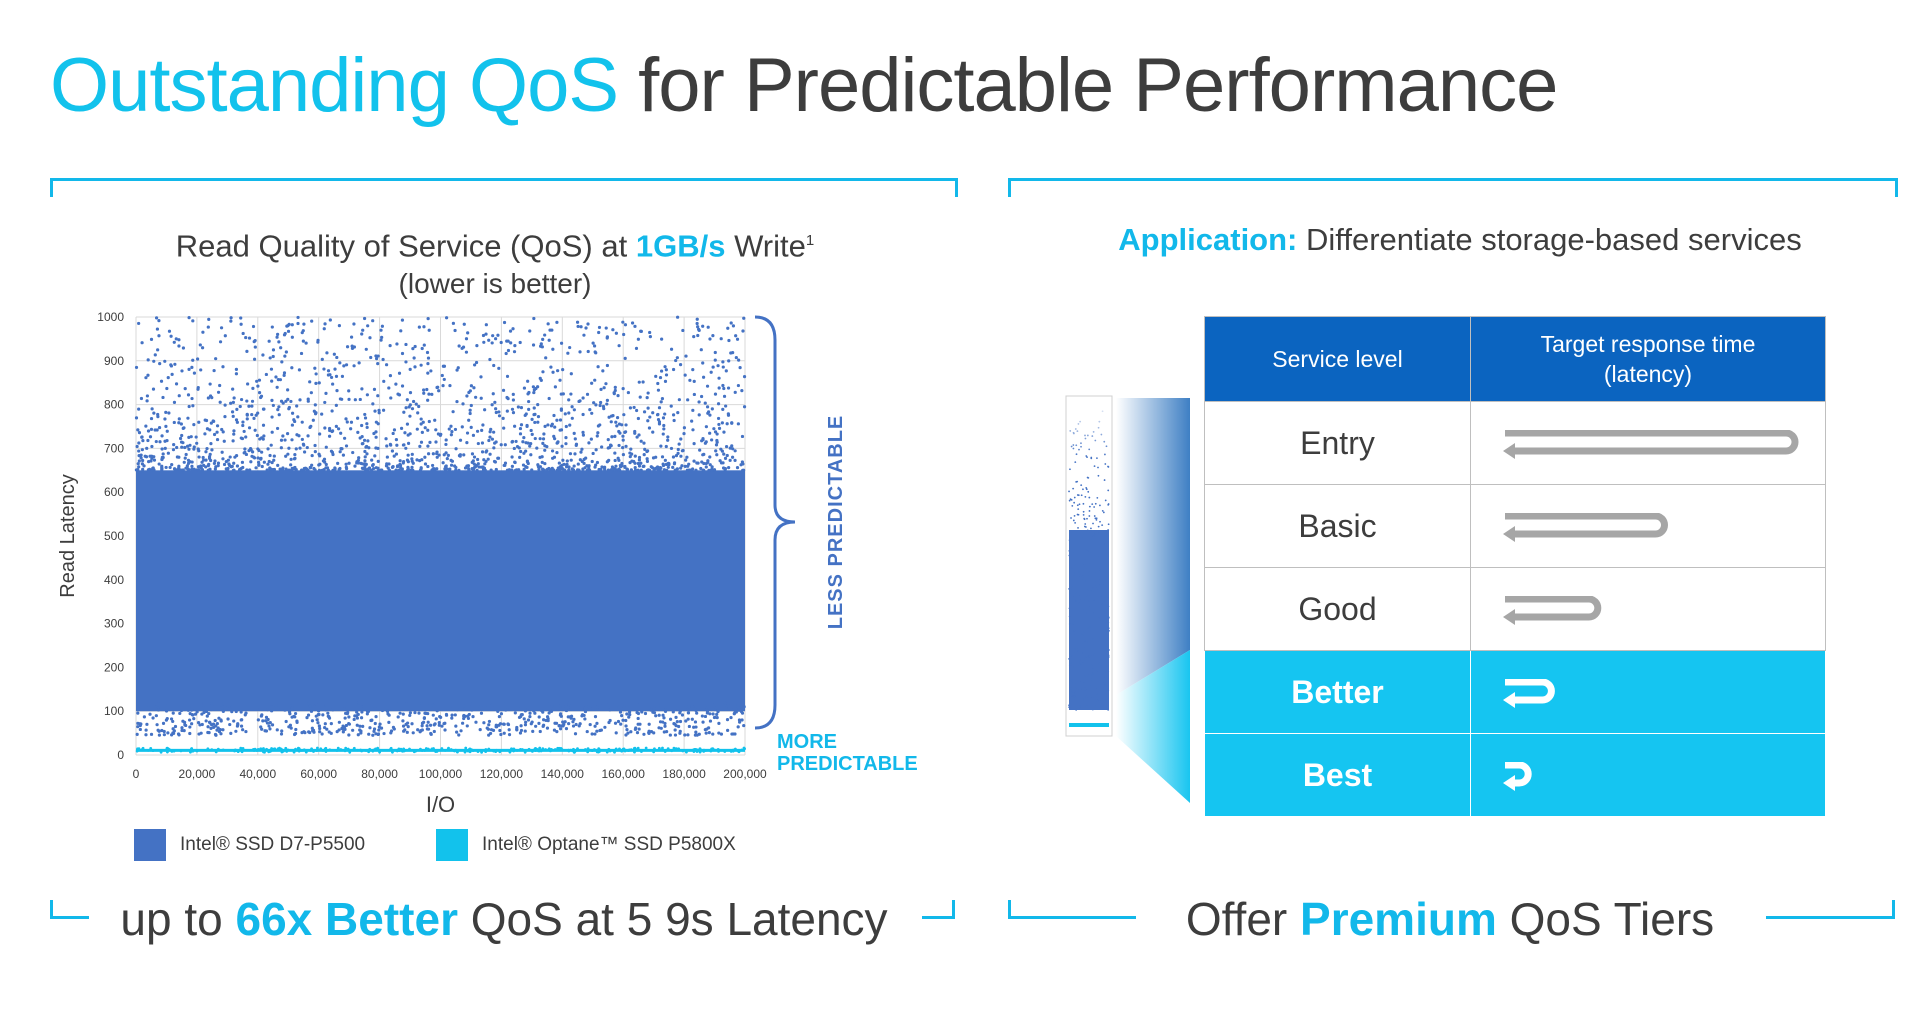 The width and height of the screenshot is (1920, 1009). Describe the element at coordinates (504, 919) in the screenshot. I see `left-footer: up to 66x Better QoS at 5 9s Latency` at that location.